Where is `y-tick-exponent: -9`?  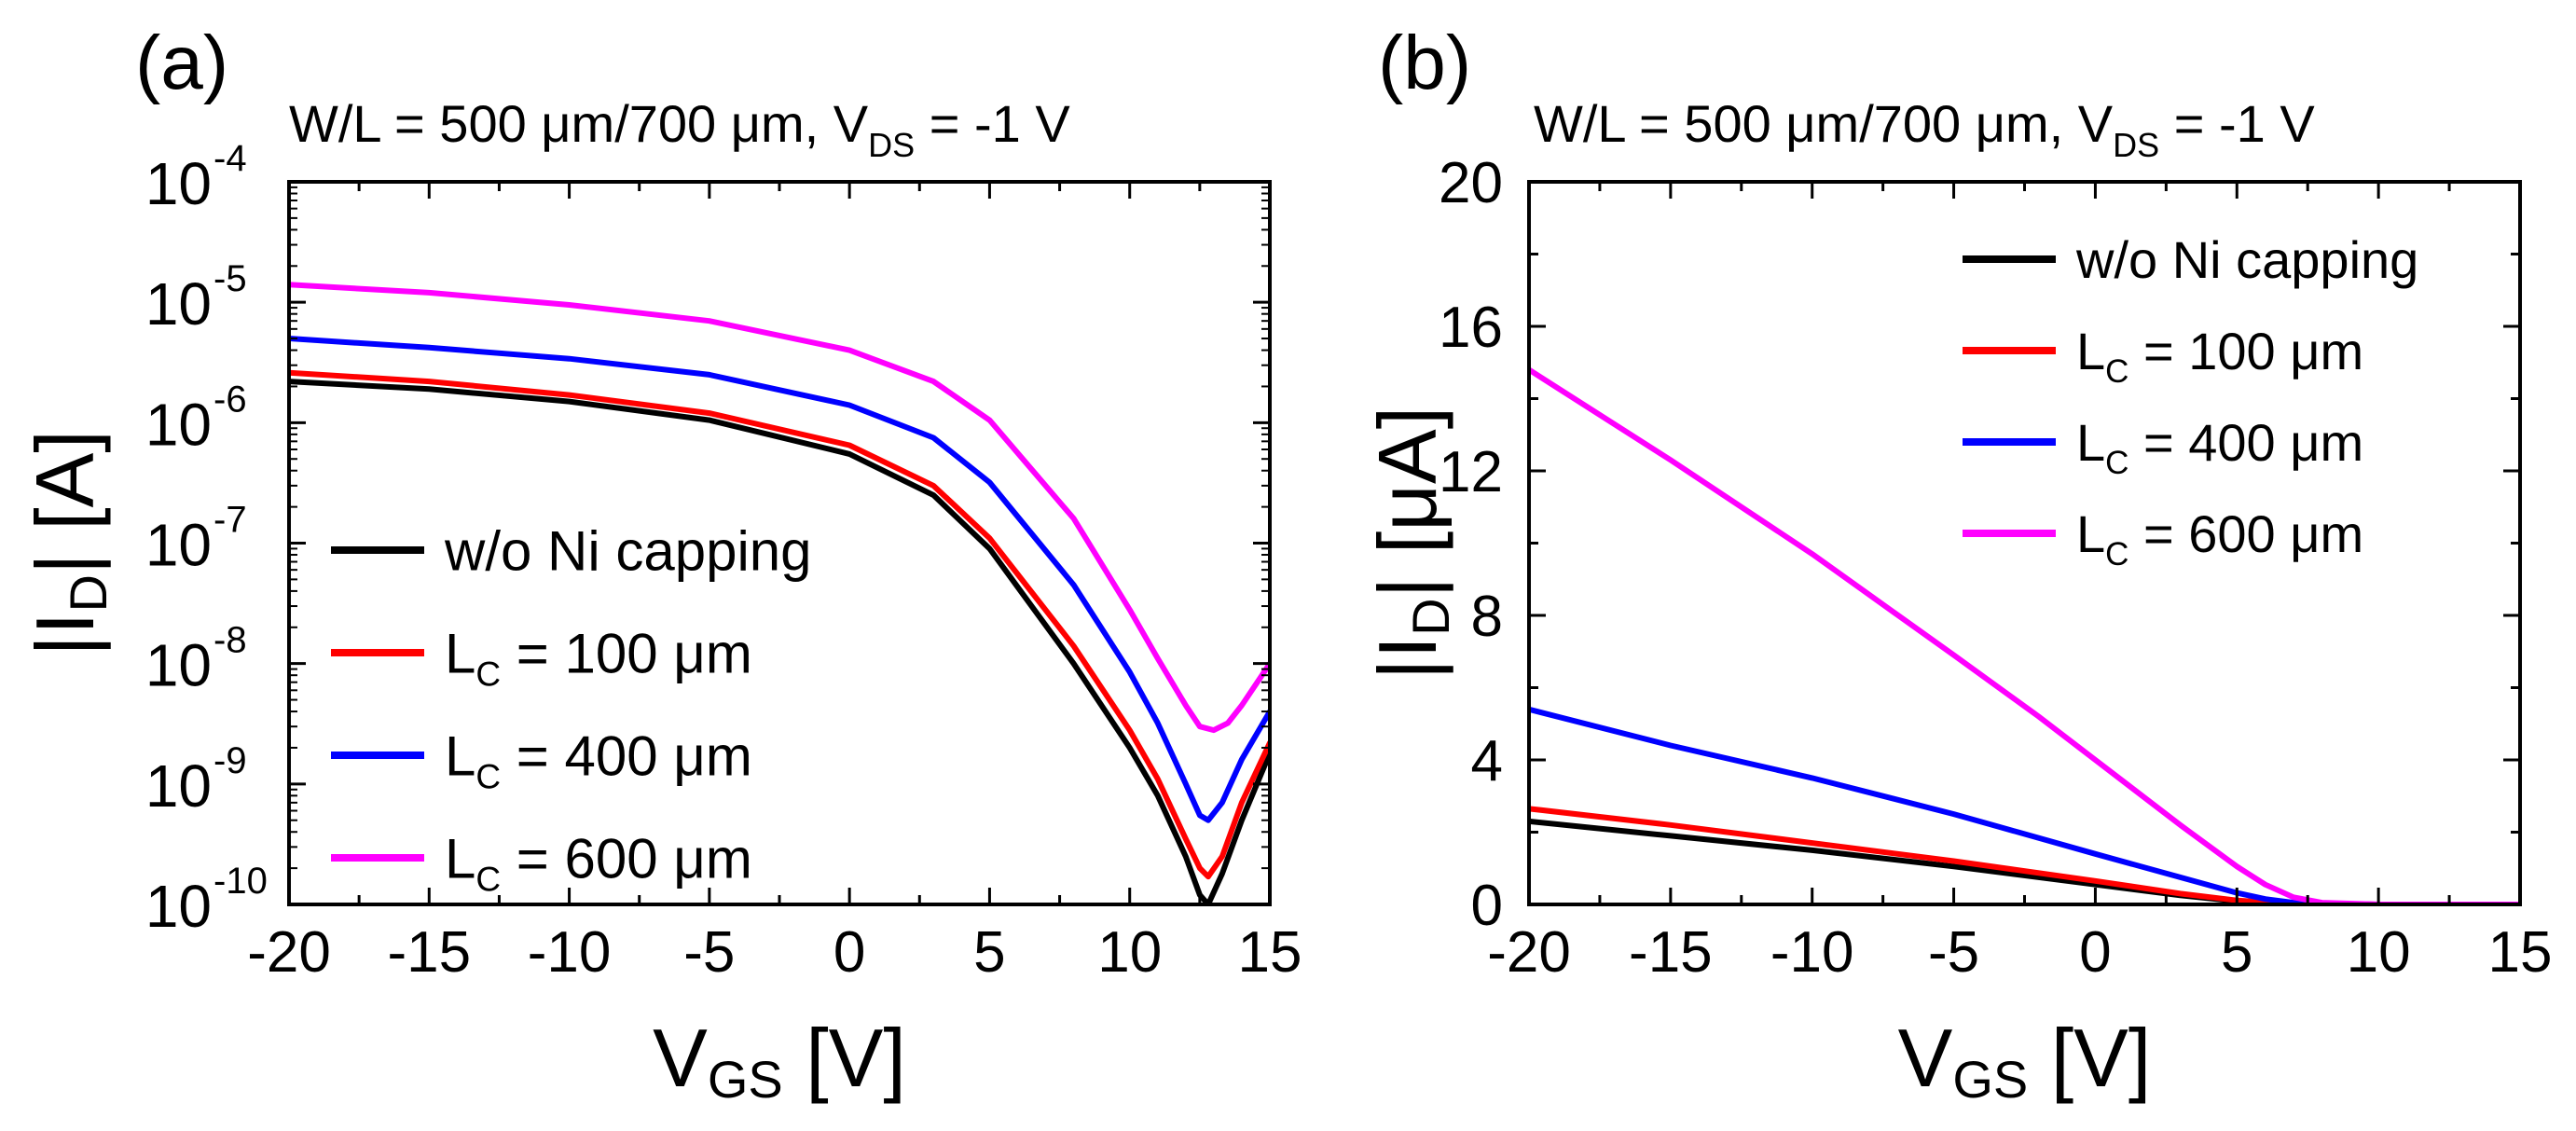
y-tick-exponent: -9 is located at coordinates (230, 760).